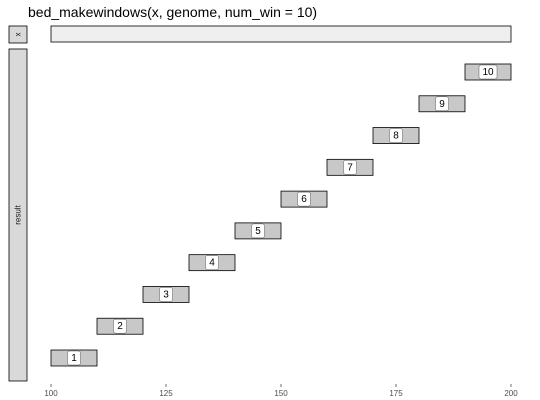  Describe the element at coordinates (51, 393) in the screenshot. I see `x-tick-label-100: 100` at that location.